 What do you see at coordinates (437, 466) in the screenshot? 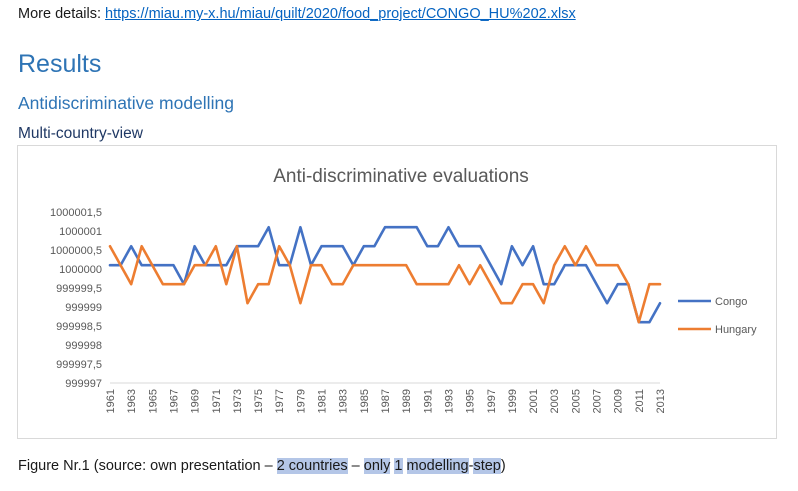
I see `caption-highlight-modelling: modelling` at bounding box center [437, 466].